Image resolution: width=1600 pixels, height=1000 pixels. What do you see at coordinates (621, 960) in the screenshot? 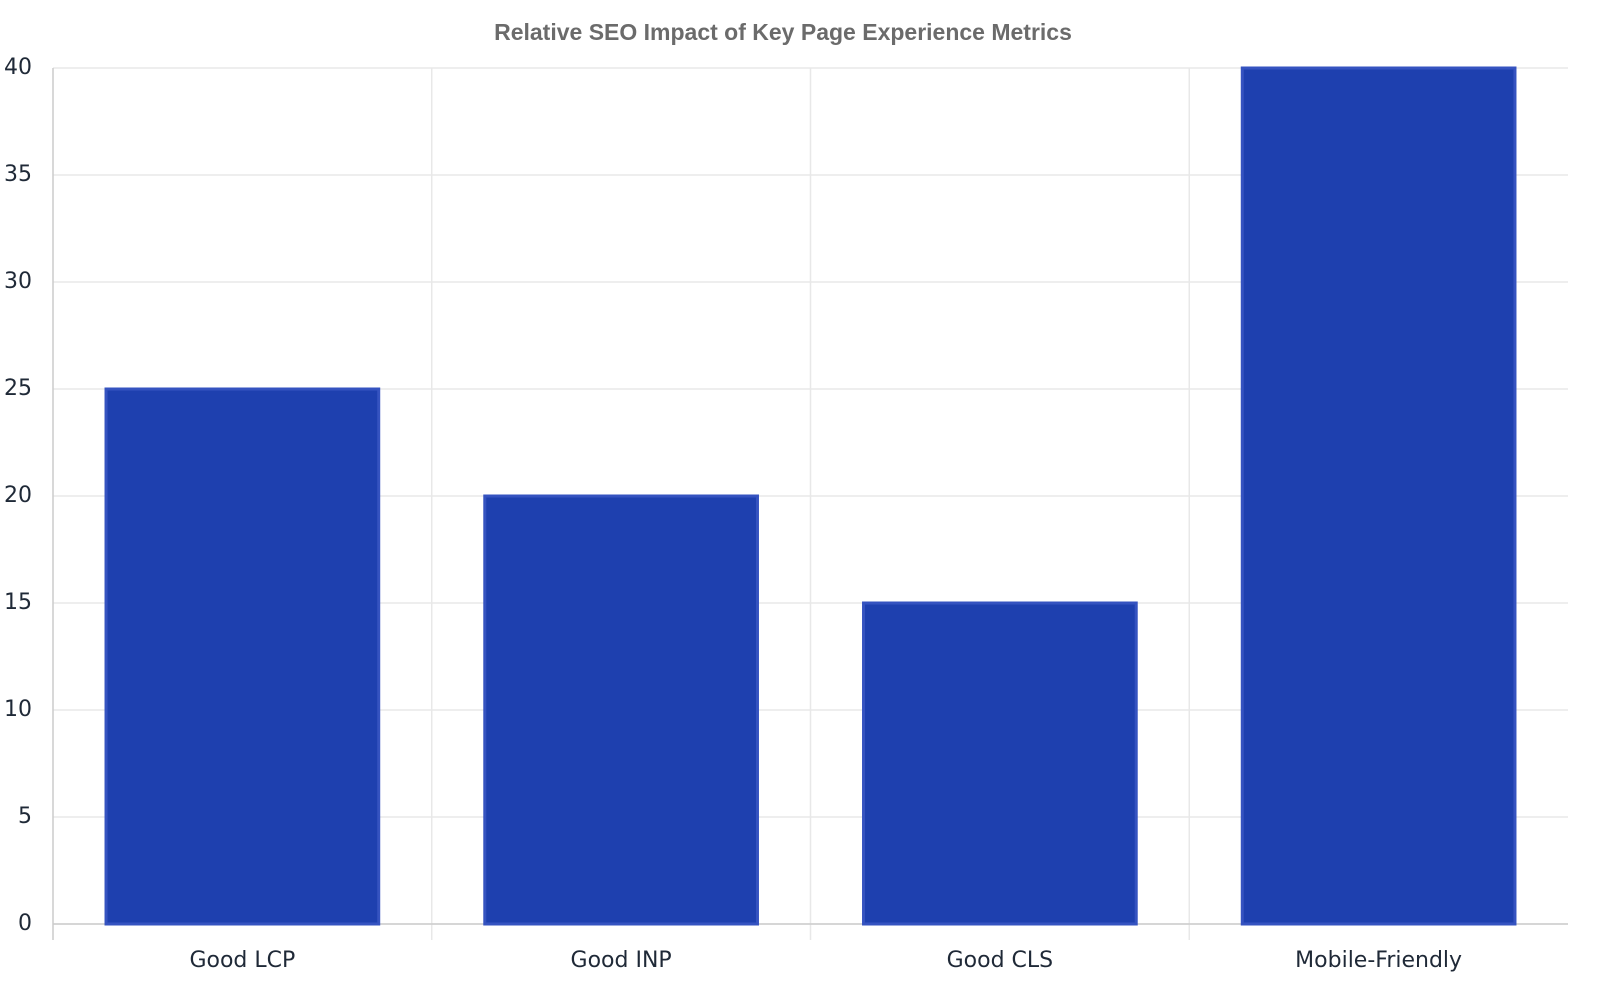
I see `x-tick-label: Good INP` at bounding box center [621, 960].